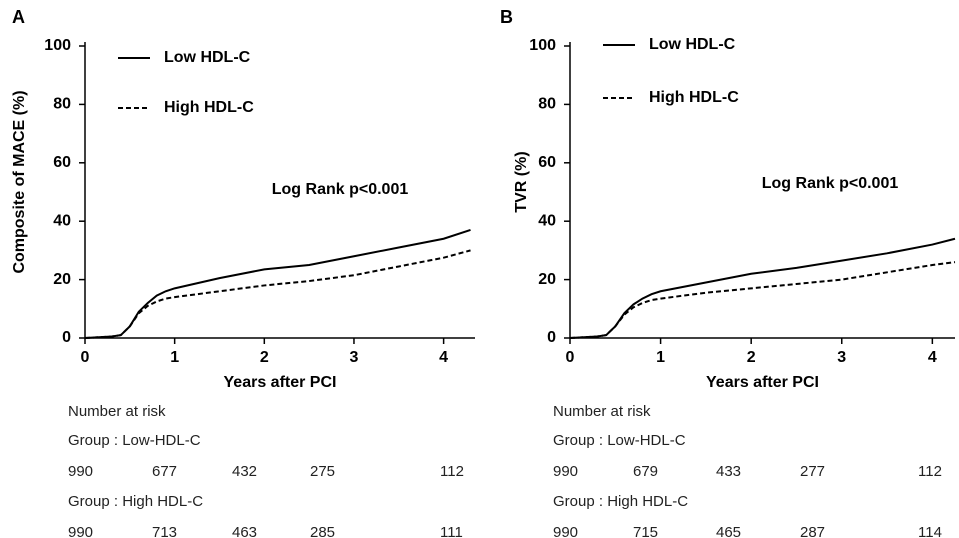 Image resolution: width=959 pixels, height=538 pixels. Describe the element at coordinates (19, 181) in the screenshot. I see `y-axis-label: Composite of MACE (%)` at that location.